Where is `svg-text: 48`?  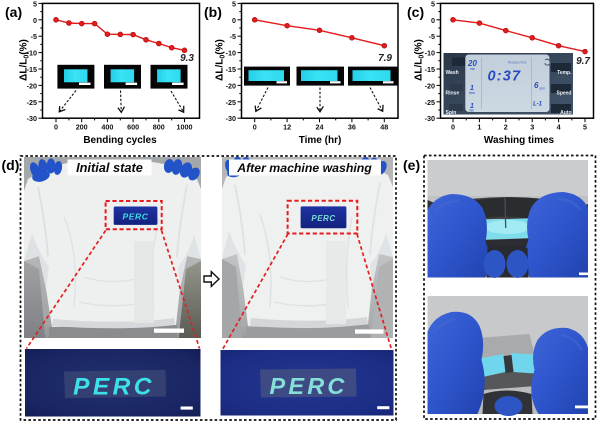 svg-text: 48 is located at coordinates (384, 127).